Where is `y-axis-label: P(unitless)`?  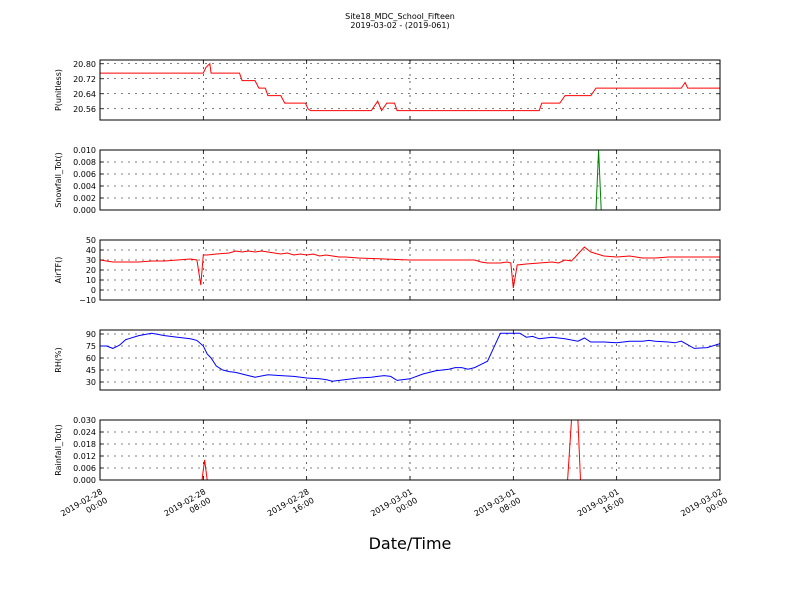
y-axis-label: P(unitless) is located at coordinates (58, 90).